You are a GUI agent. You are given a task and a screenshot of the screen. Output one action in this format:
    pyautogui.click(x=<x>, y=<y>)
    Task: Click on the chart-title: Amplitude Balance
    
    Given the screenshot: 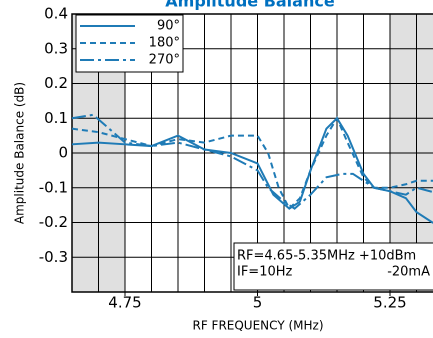 What is the action you would take?
    pyautogui.click(x=250, y=5)
    